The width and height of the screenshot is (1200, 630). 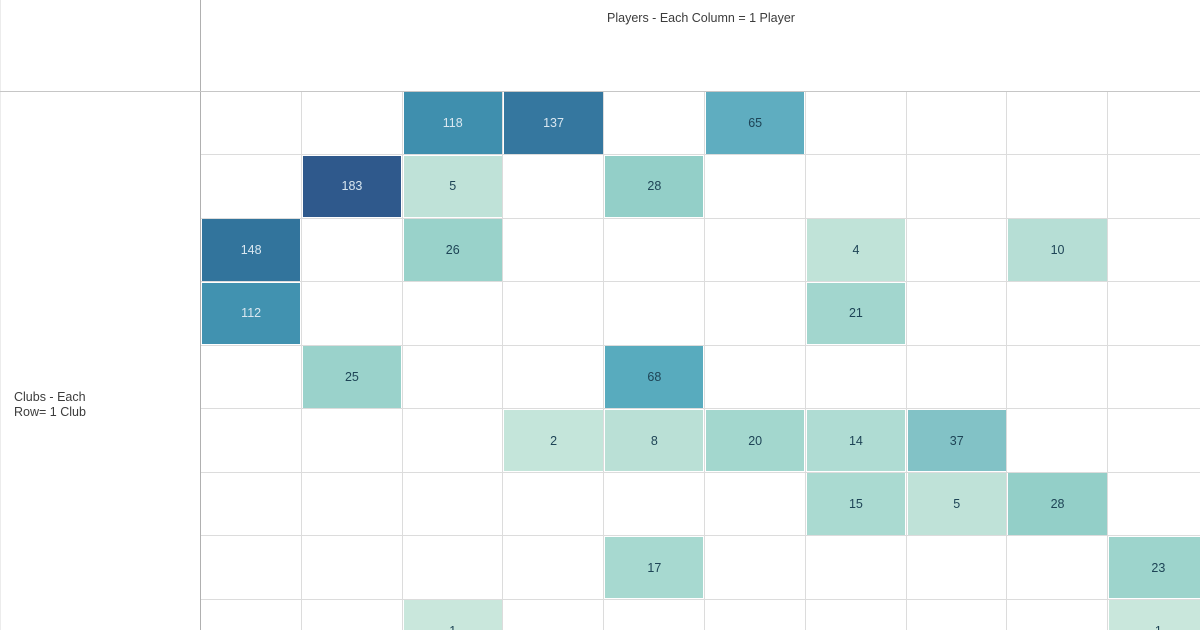 I want to click on left-edge-border, so click(x=0, y=315).